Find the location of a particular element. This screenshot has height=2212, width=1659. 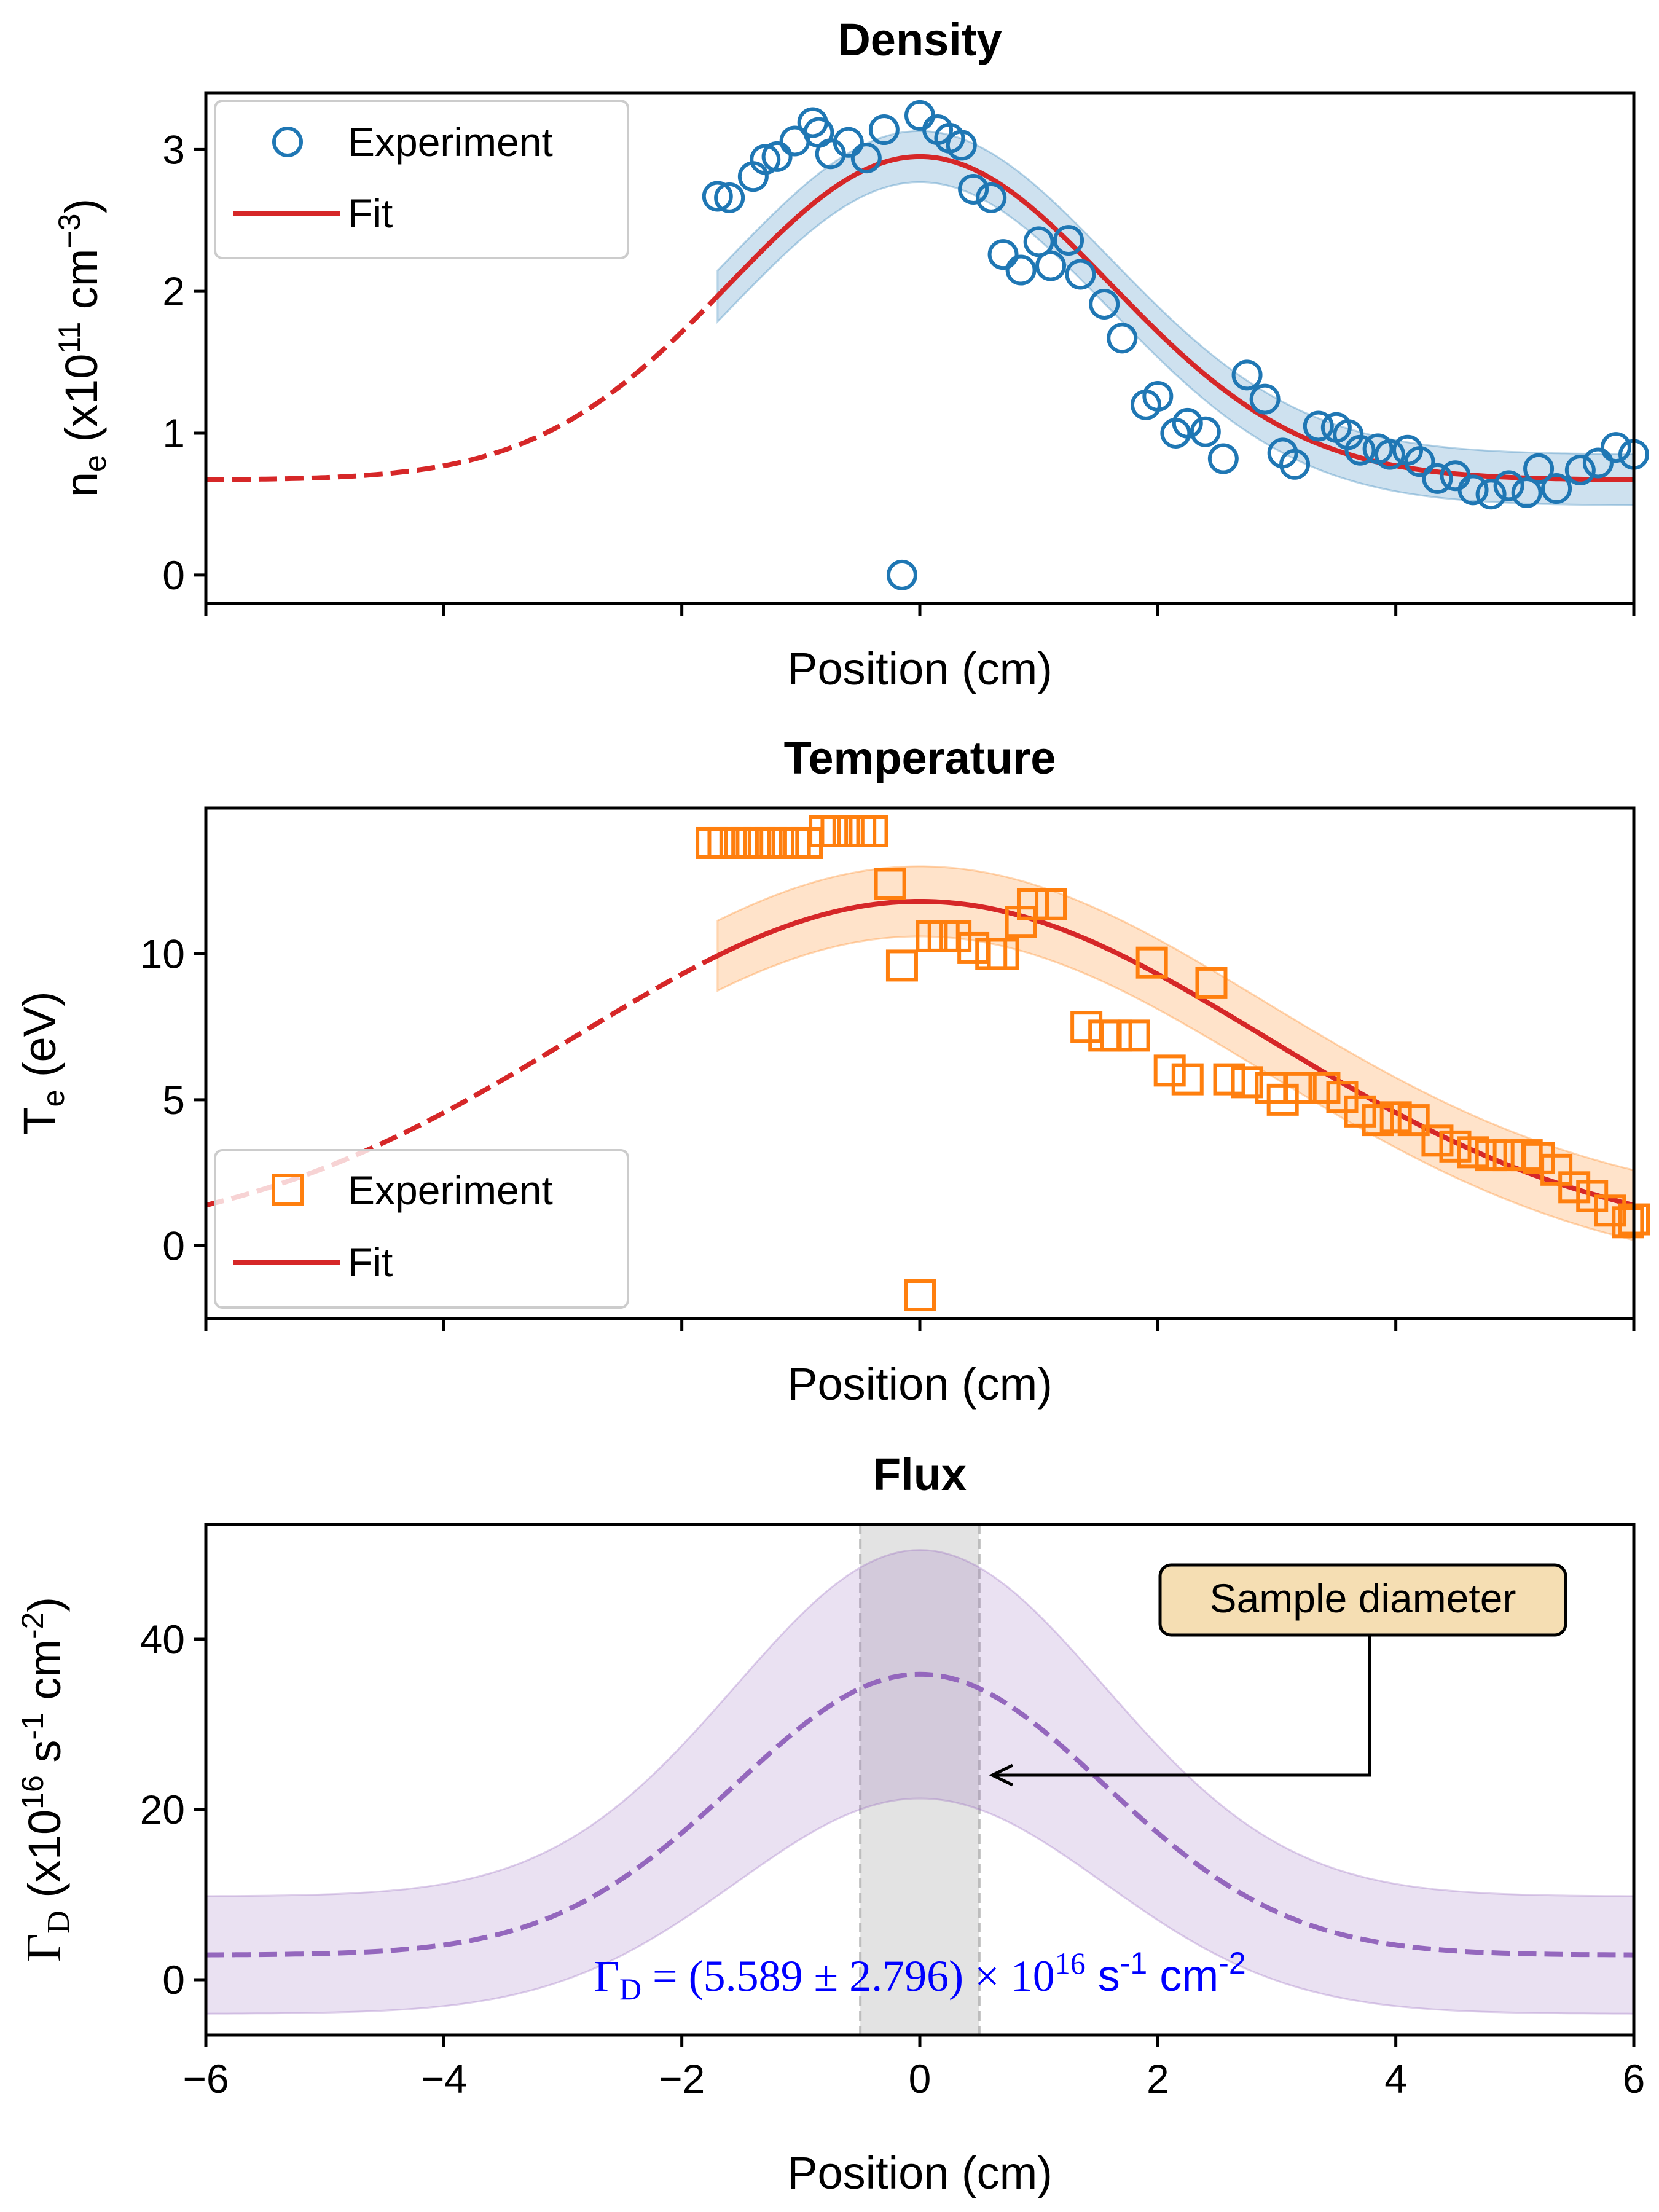

y-tick-label: 1 is located at coordinates (173, 433).